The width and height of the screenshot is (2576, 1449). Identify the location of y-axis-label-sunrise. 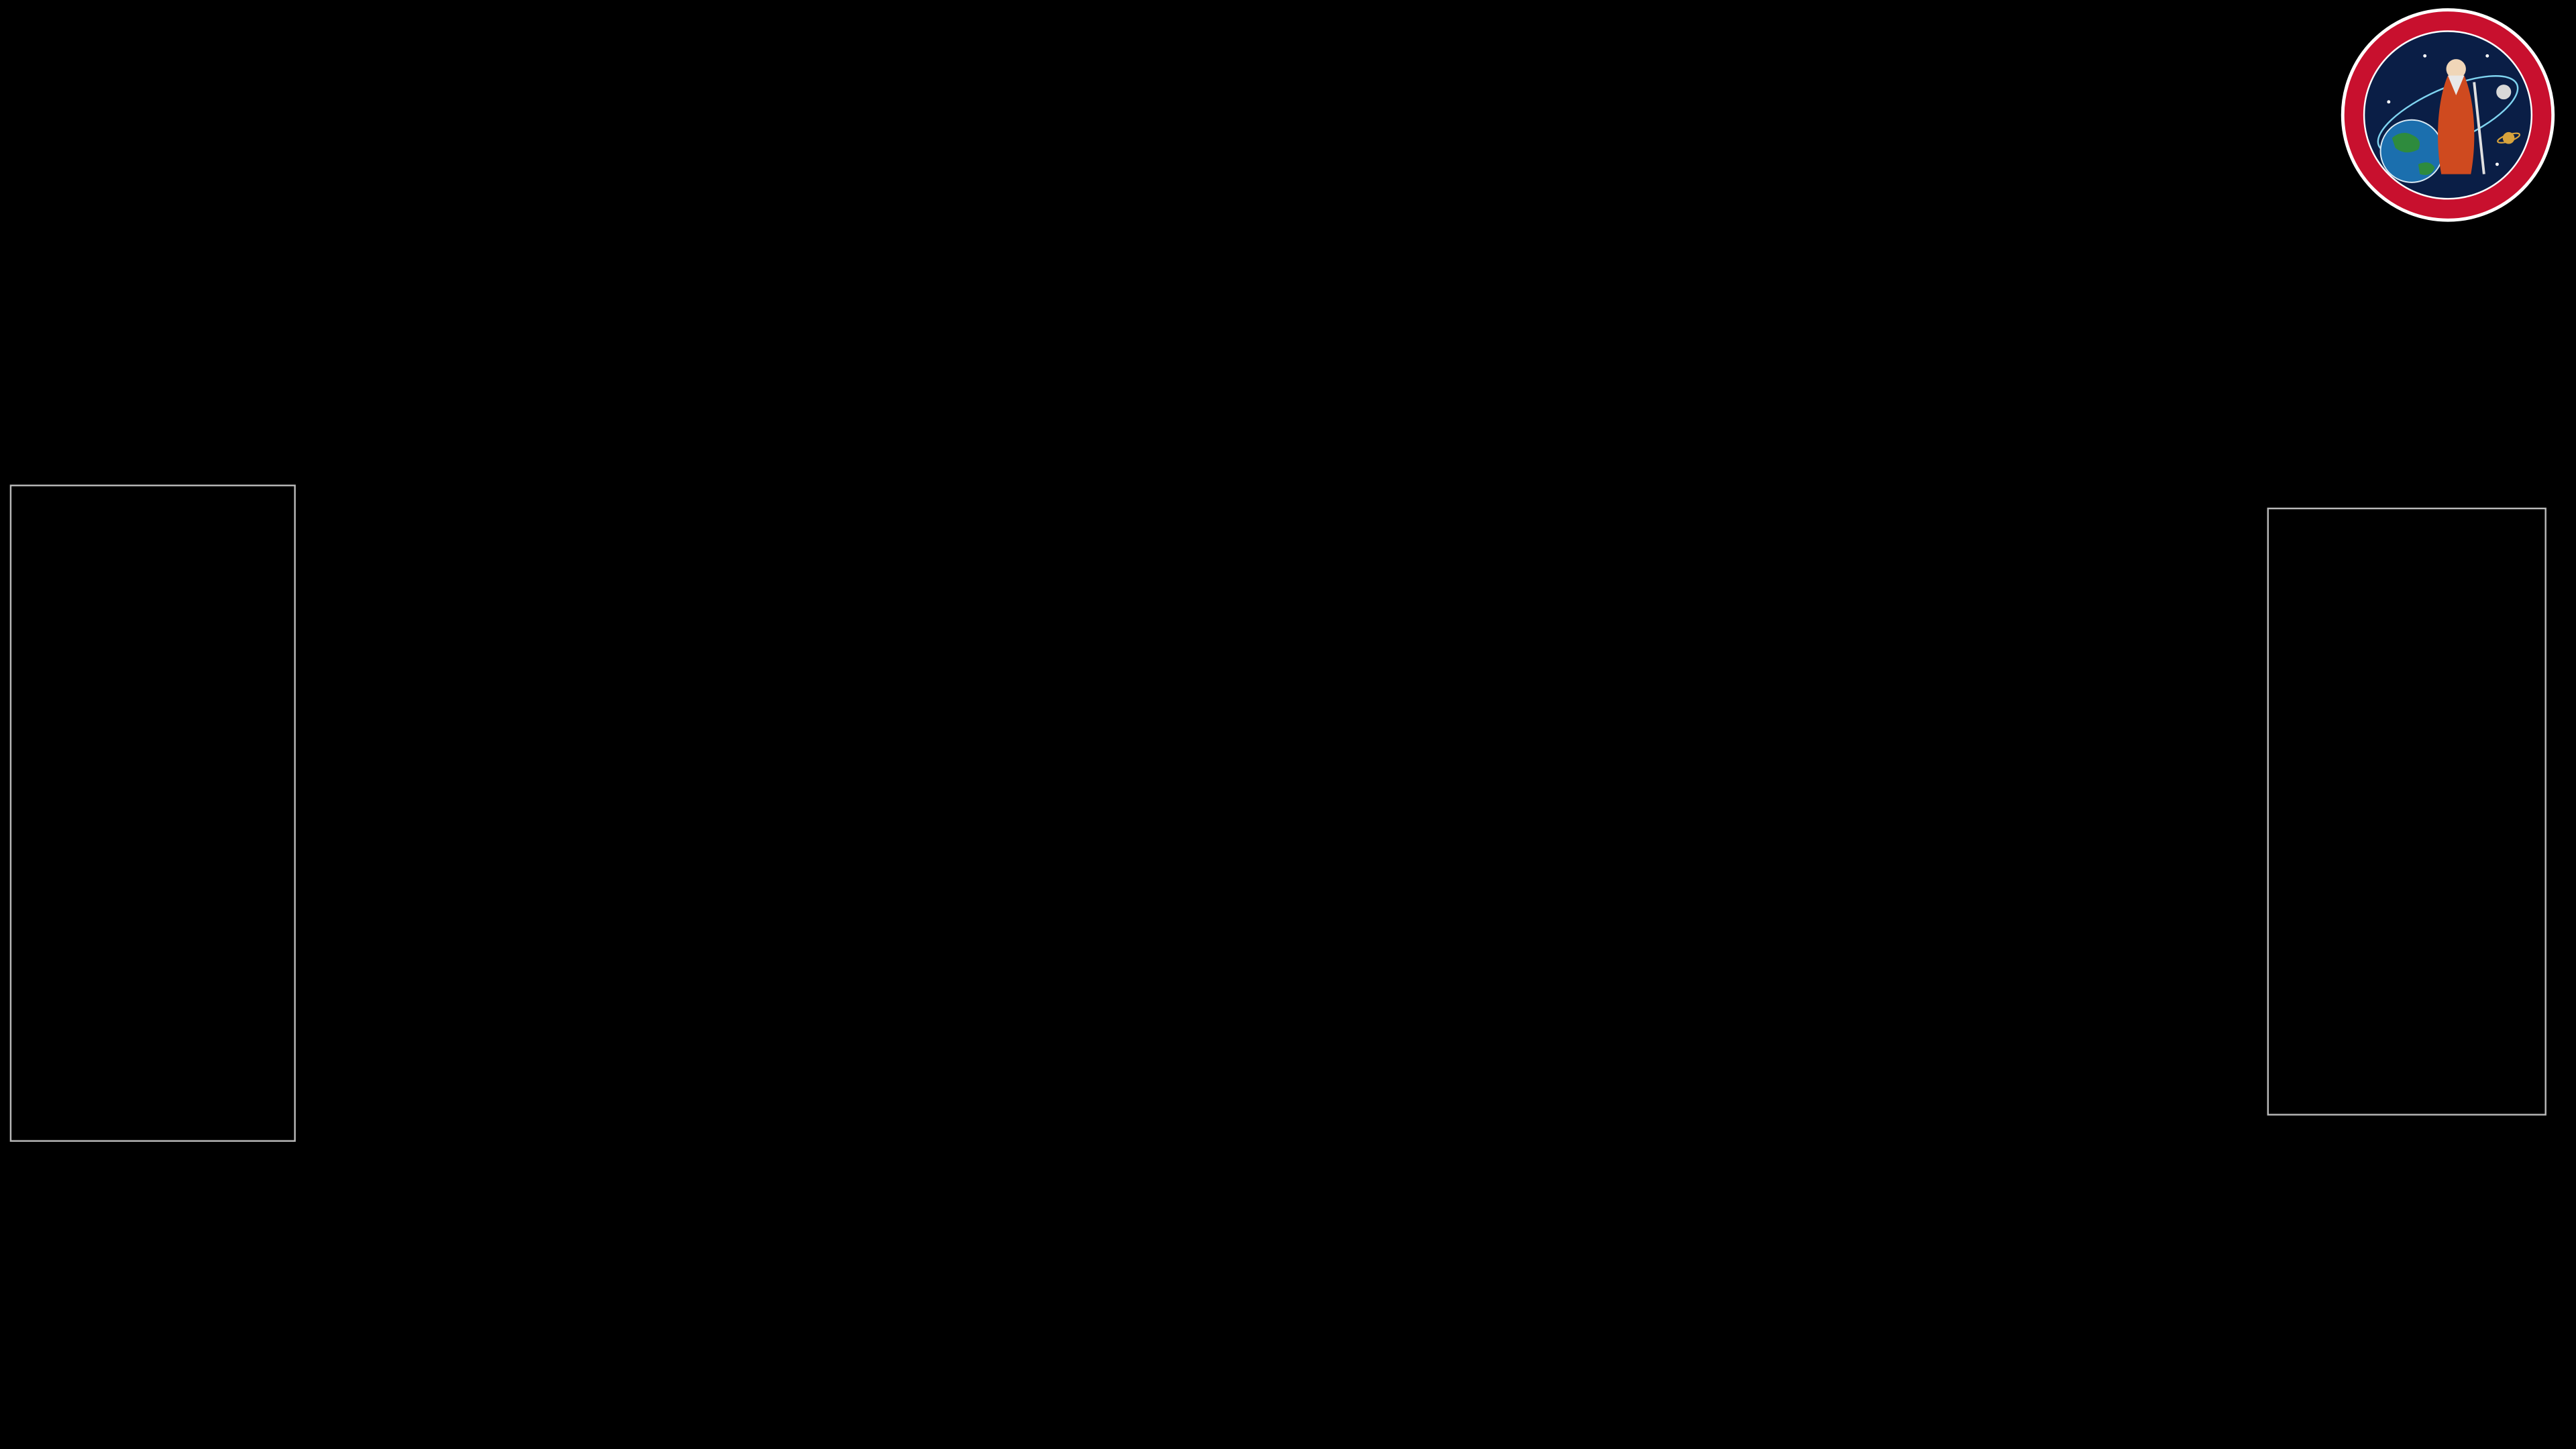
(364, 701).